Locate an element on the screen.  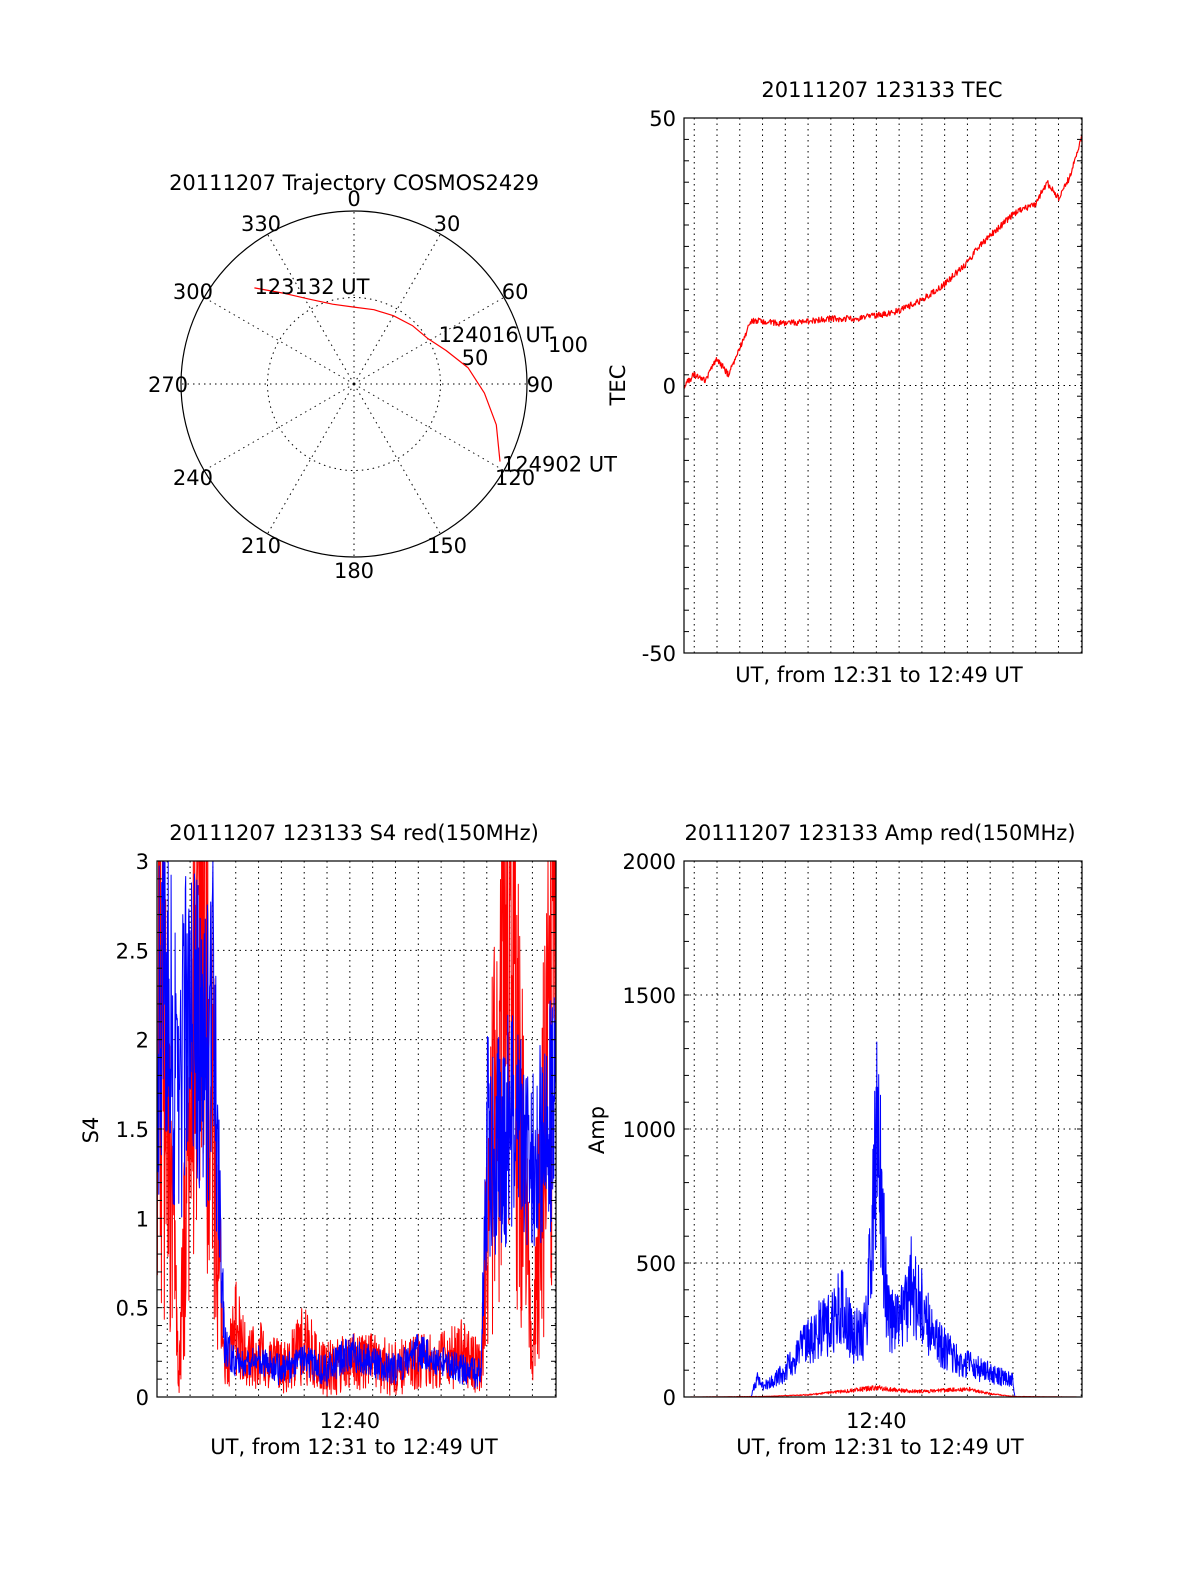
polar-angle-label: 150 is located at coordinates (447, 546).